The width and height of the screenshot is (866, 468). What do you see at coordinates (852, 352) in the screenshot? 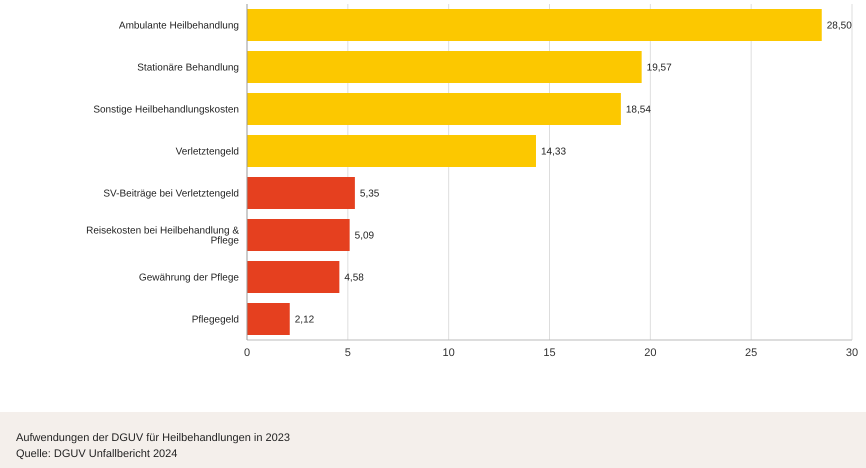
I see `x-tick-label: 30` at bounding box center [852, 352].